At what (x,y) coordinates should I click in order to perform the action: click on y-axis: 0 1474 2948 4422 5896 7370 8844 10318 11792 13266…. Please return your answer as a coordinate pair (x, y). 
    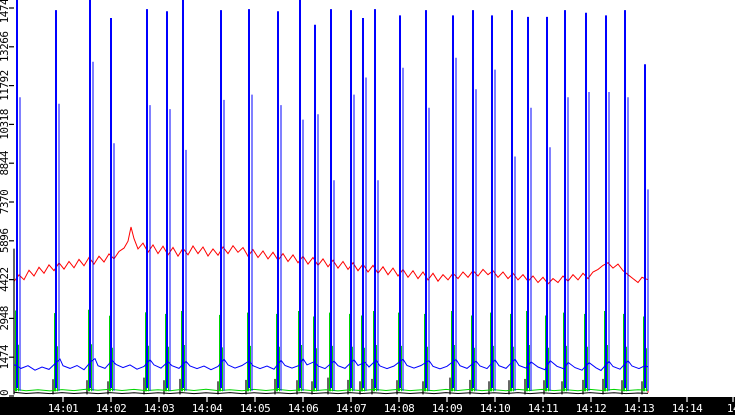
    Looking at the image, I should click on (7, 198).